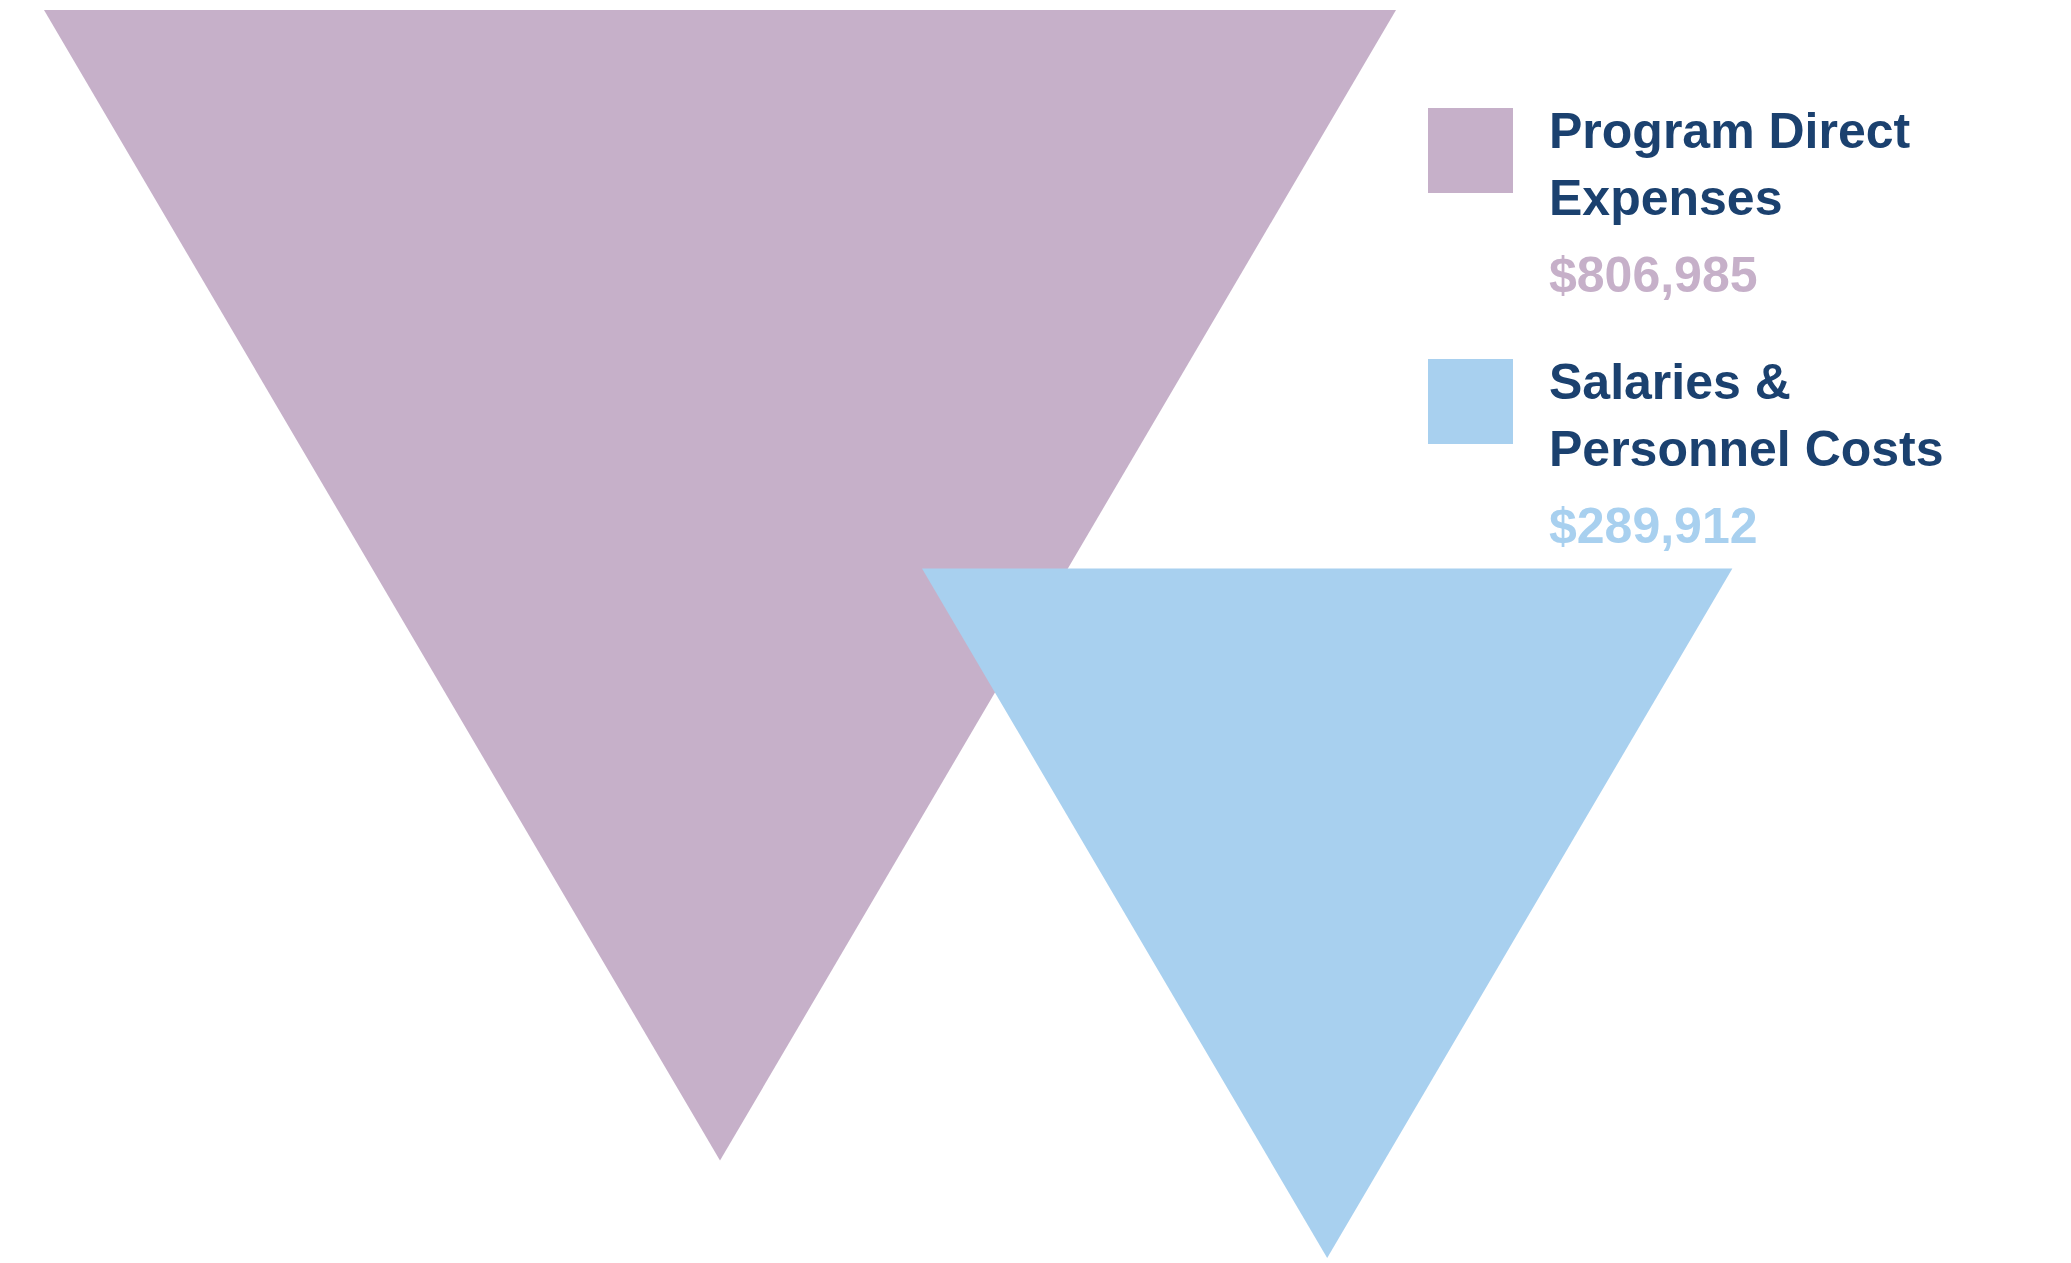  I want to click on data-label: $806,985, so click(1653, 275).